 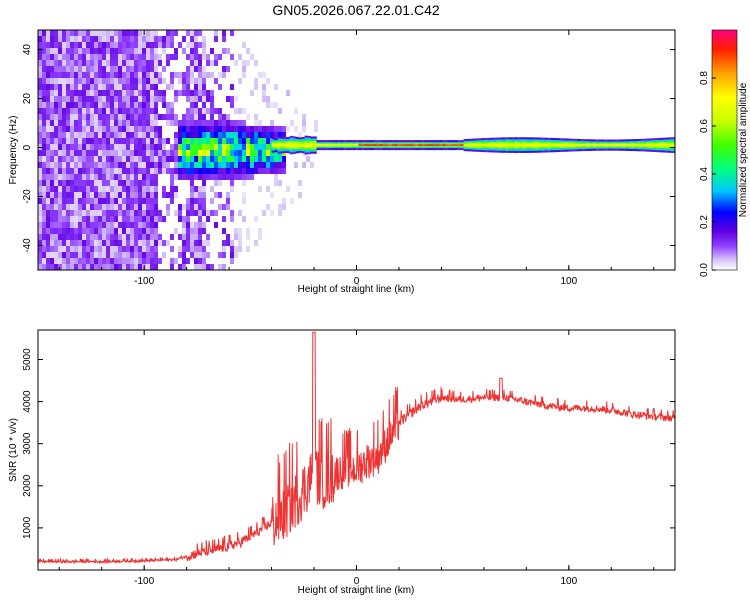 What do you see at coordinates (743, 149) in the screenshot?
I see `colorbar-label: Normalized spectral amplitude` at bounding box center [743, 149].